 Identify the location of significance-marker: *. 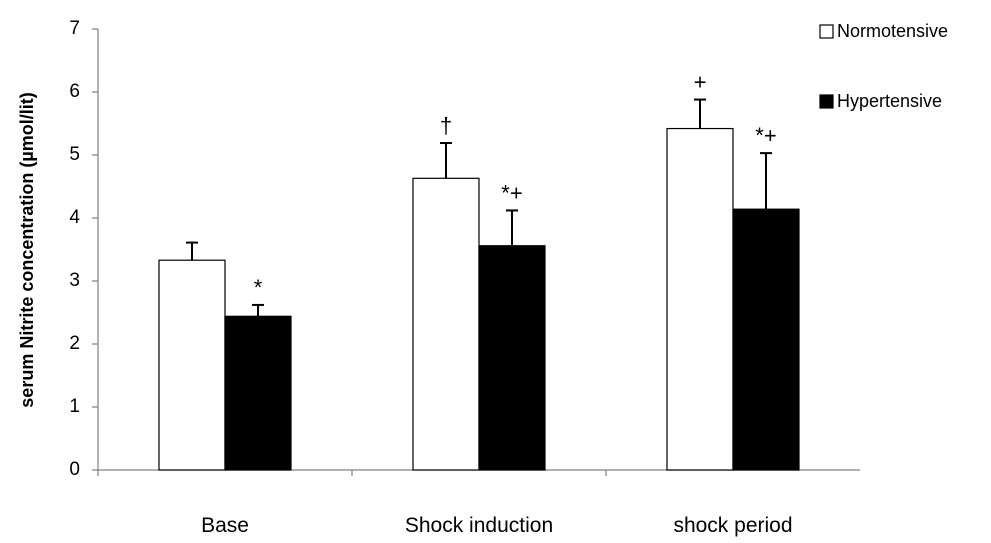
(258, 287).